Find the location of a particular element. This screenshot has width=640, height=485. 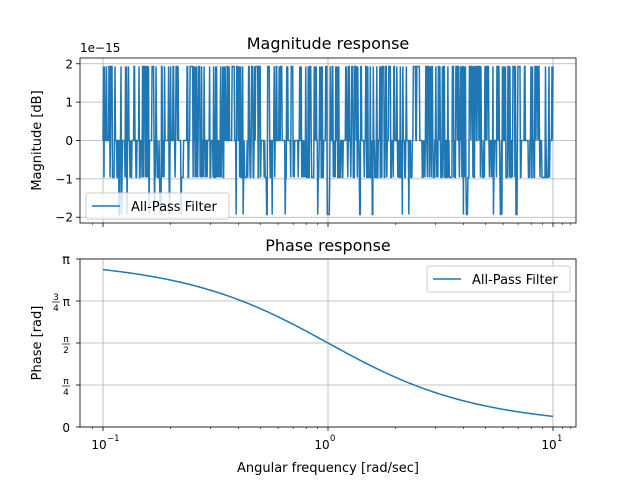

phase-xtick-base-2: 10 is located at coordinates (548, 445).